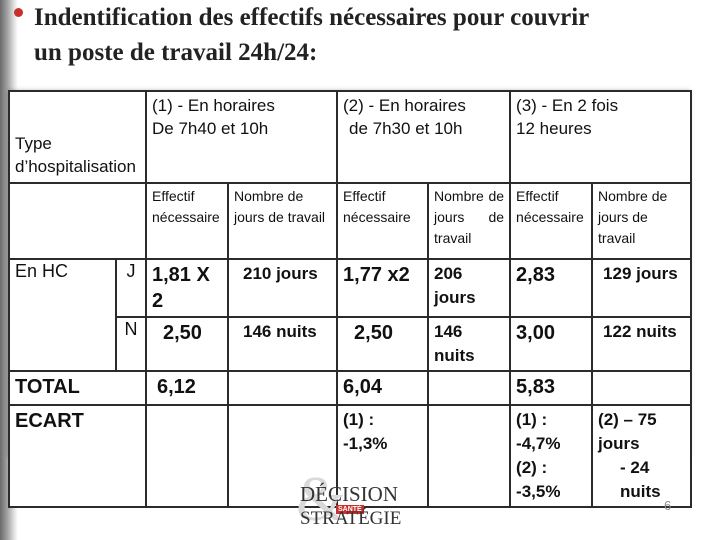  What do you see at coordinates (383, 388) in the screenshot?
I see `row-total-col2: 6,04` at bounding box center [383, 388].